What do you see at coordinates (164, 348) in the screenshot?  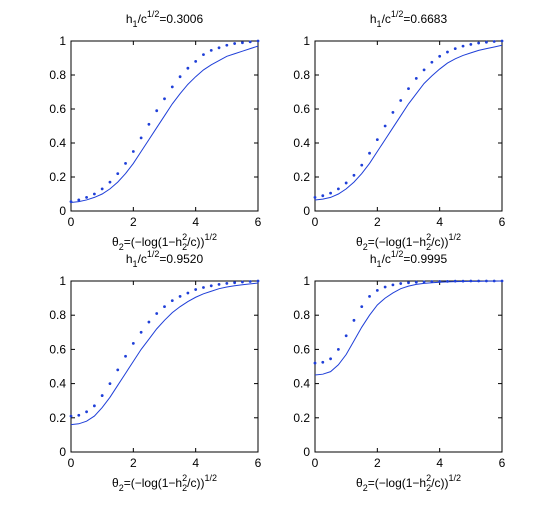 I see `series-dotted` at bounding box center [164, 348].